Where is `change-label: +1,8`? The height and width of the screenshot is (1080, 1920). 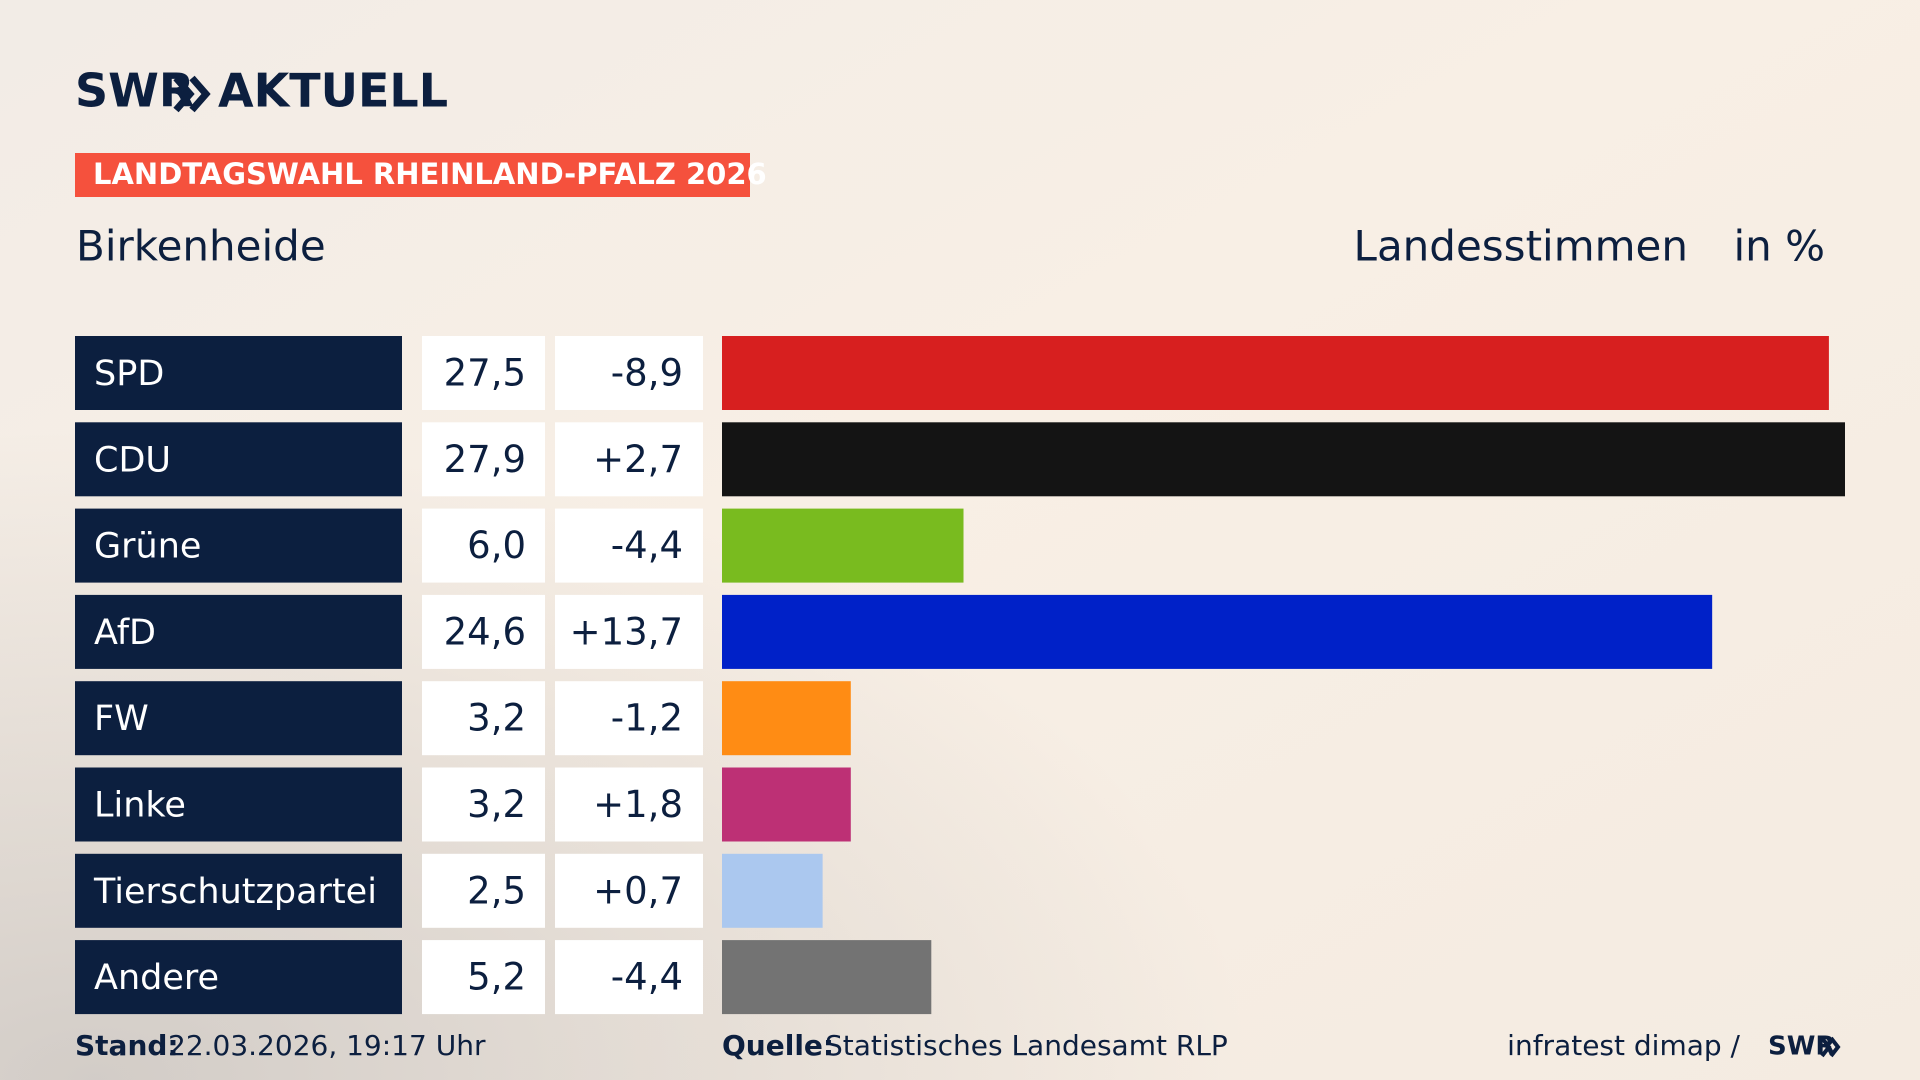
change-label: +1,8 is located at coordinates (638, 804).